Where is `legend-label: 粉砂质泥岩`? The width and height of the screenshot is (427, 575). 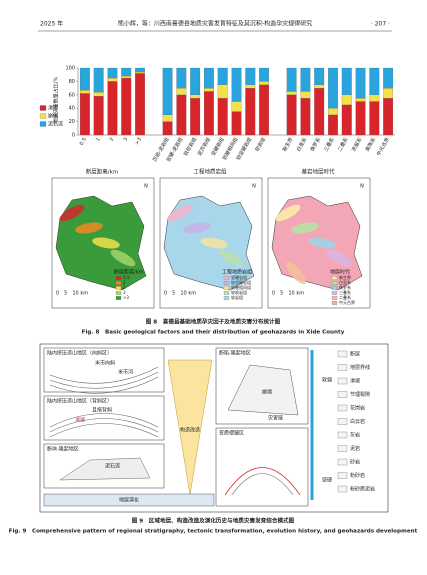 legend-label: 粉砂质泥岩 is located at coordinates (362, 489).